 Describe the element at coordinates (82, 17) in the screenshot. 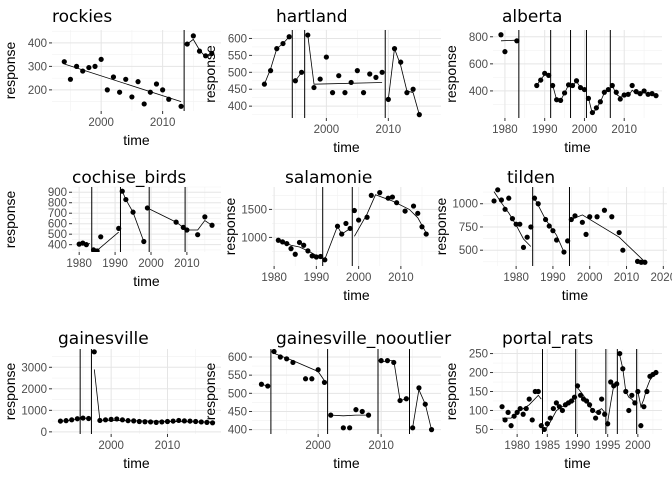

I see `panel-title: rockies` at that location.